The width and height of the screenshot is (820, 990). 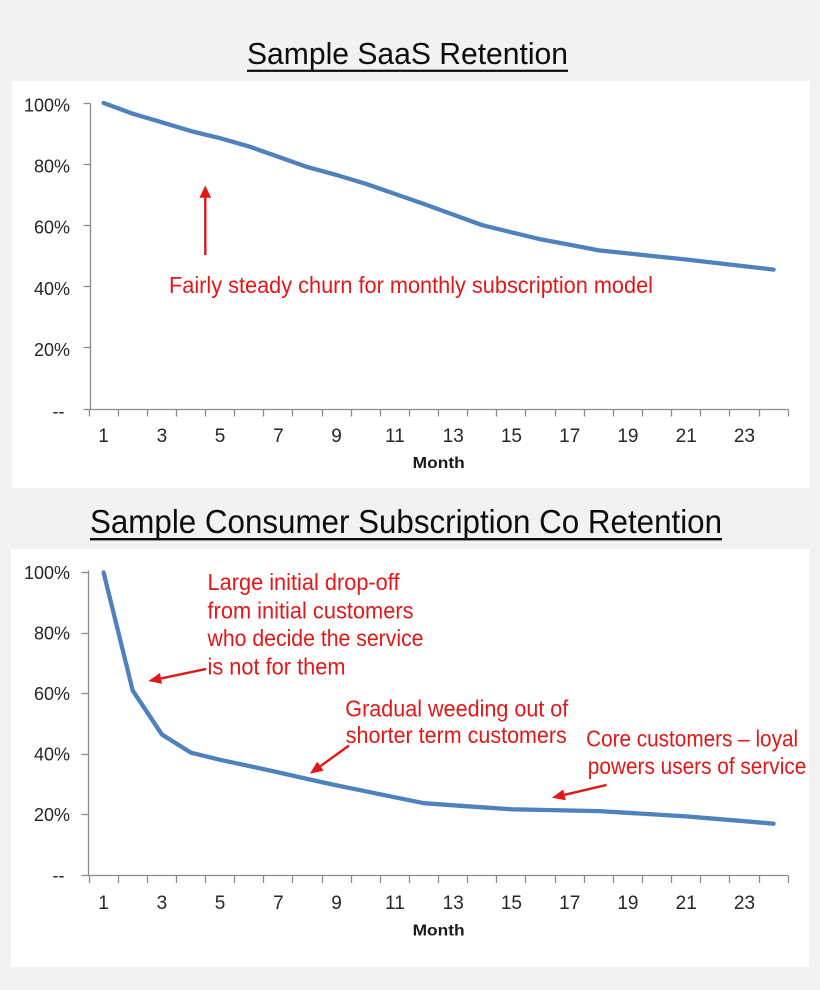 What do you see at coordinates (697, 766) in the screenshot?
I see `svg-text: powers users of service` at bounding box center [697, 766].